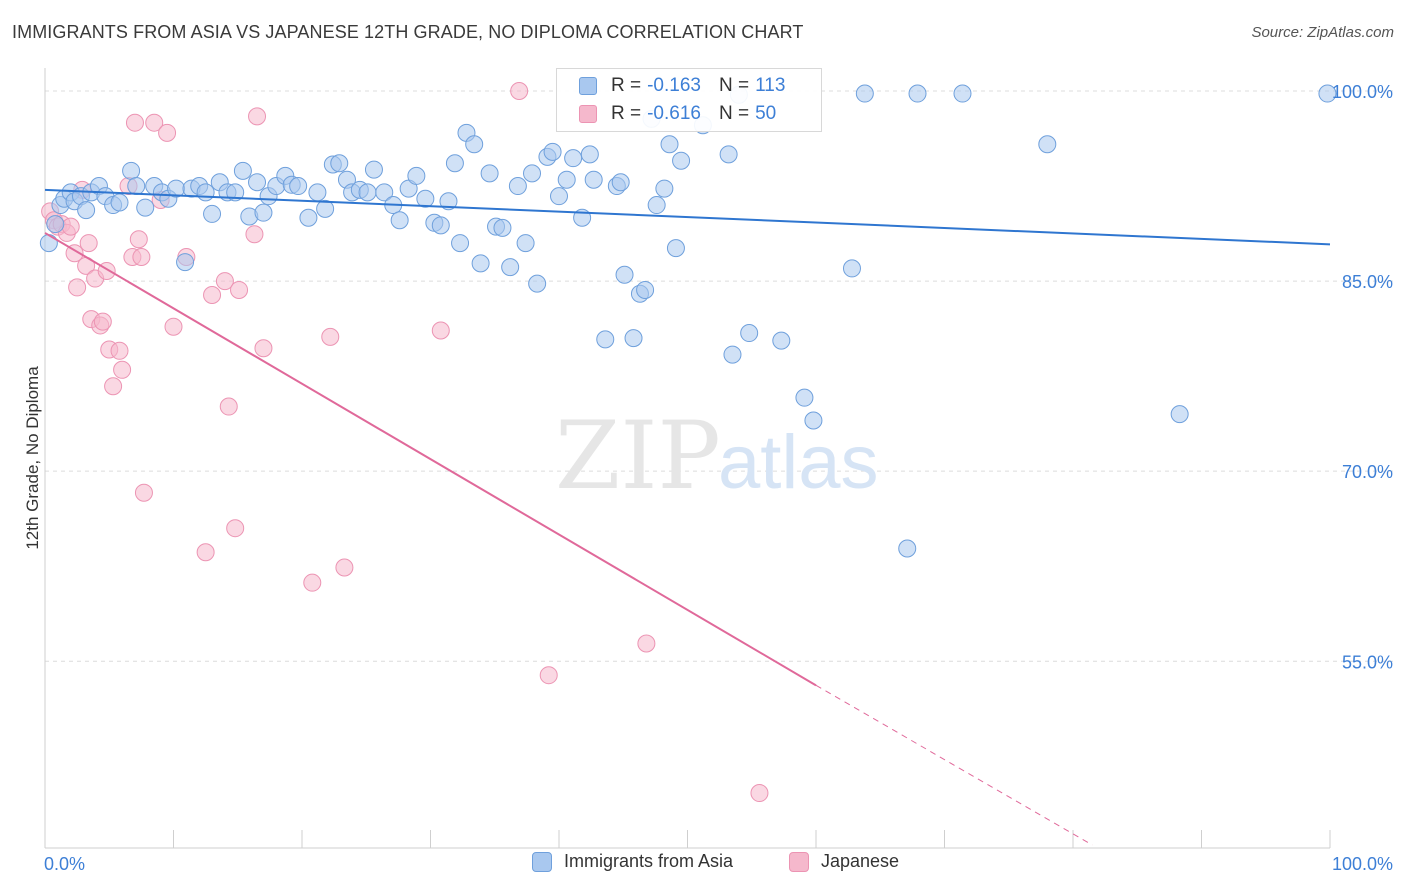 This screenshot has height=892, width=1406. I want to click on legend-item-japanese: Japanese, so click(844, 861).